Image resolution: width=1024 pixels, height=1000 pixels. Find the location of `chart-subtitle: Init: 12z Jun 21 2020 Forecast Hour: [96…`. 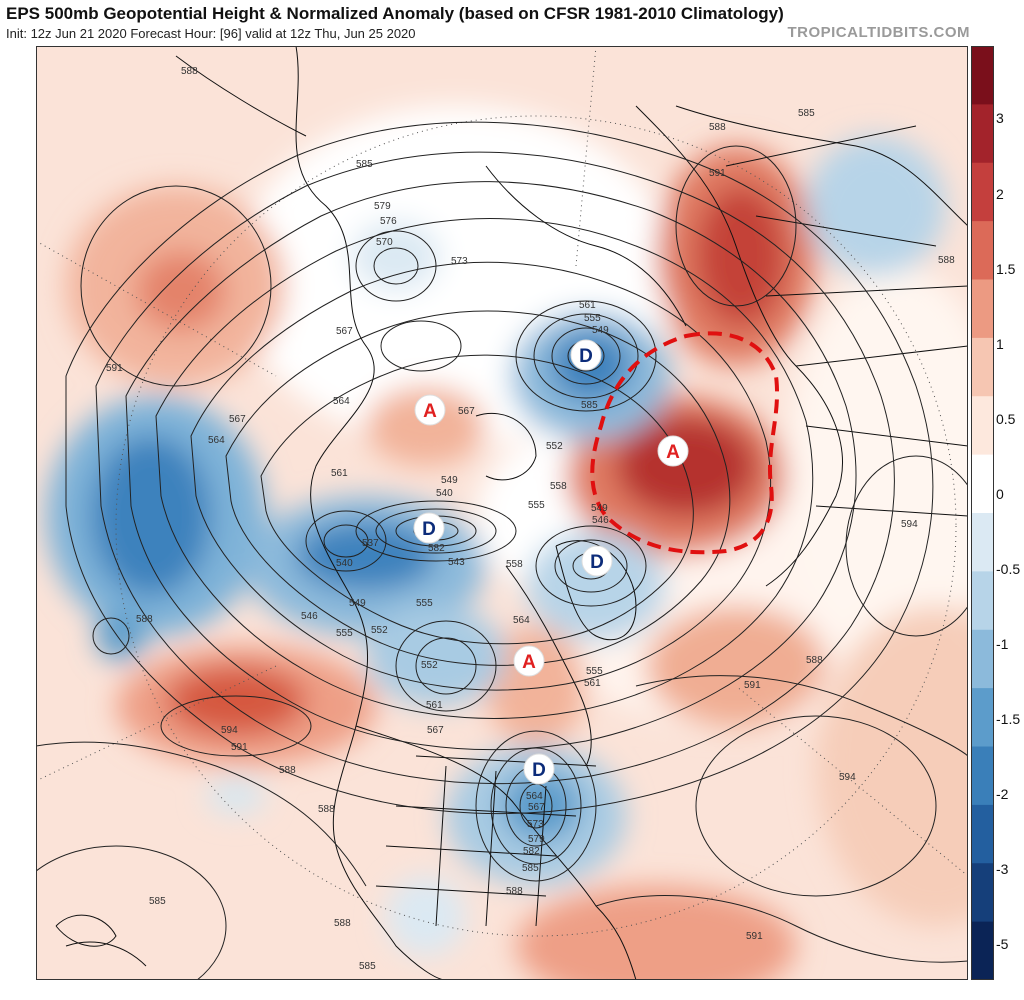

chart-subtitle: Init: 12z Jun 21 2020 Forecast Hour: [96… is located at coordinates (211, 33).